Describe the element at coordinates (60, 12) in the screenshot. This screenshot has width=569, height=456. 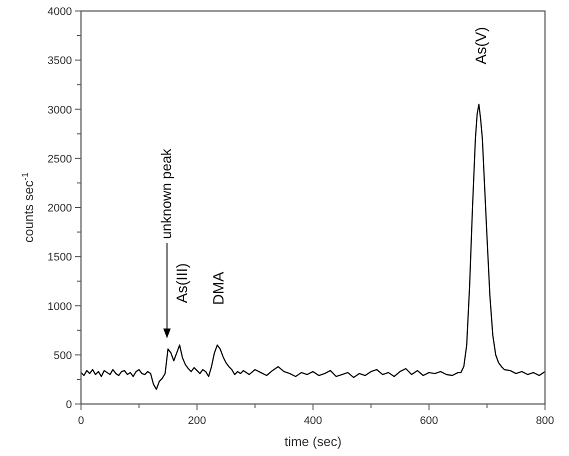
I see `y-tick-label: 4000` at that location.